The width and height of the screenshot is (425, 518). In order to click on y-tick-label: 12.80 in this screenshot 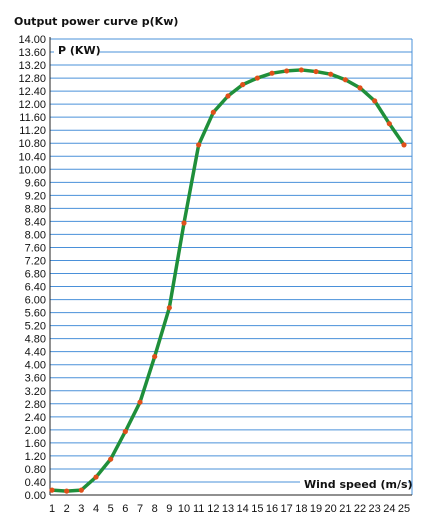, I will do `click(32, 79)`.